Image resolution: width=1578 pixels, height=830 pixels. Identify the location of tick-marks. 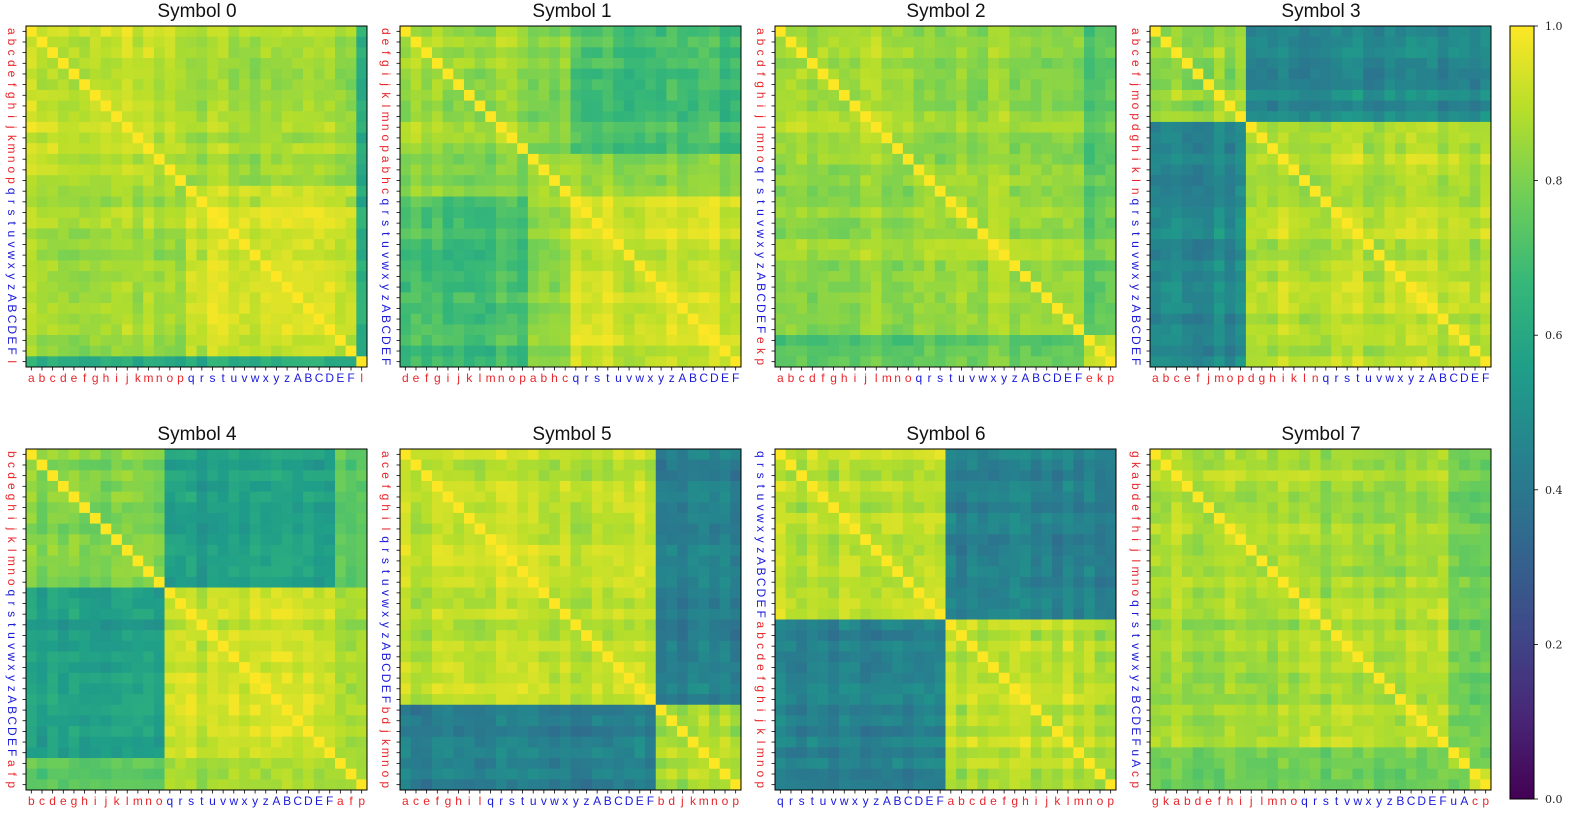
(192, 200).